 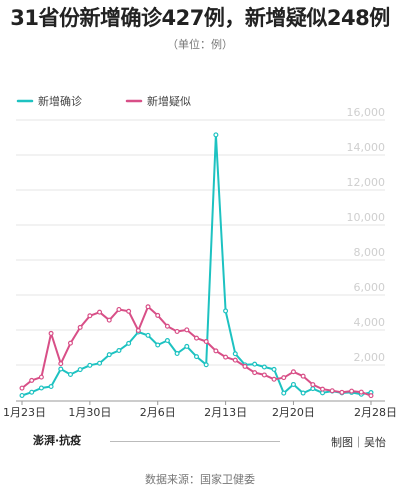 What do you see at coordinates (89, 412) in the screenshot?
I see `x-tick-label: 1月30日` at bounding box center [89, 412].